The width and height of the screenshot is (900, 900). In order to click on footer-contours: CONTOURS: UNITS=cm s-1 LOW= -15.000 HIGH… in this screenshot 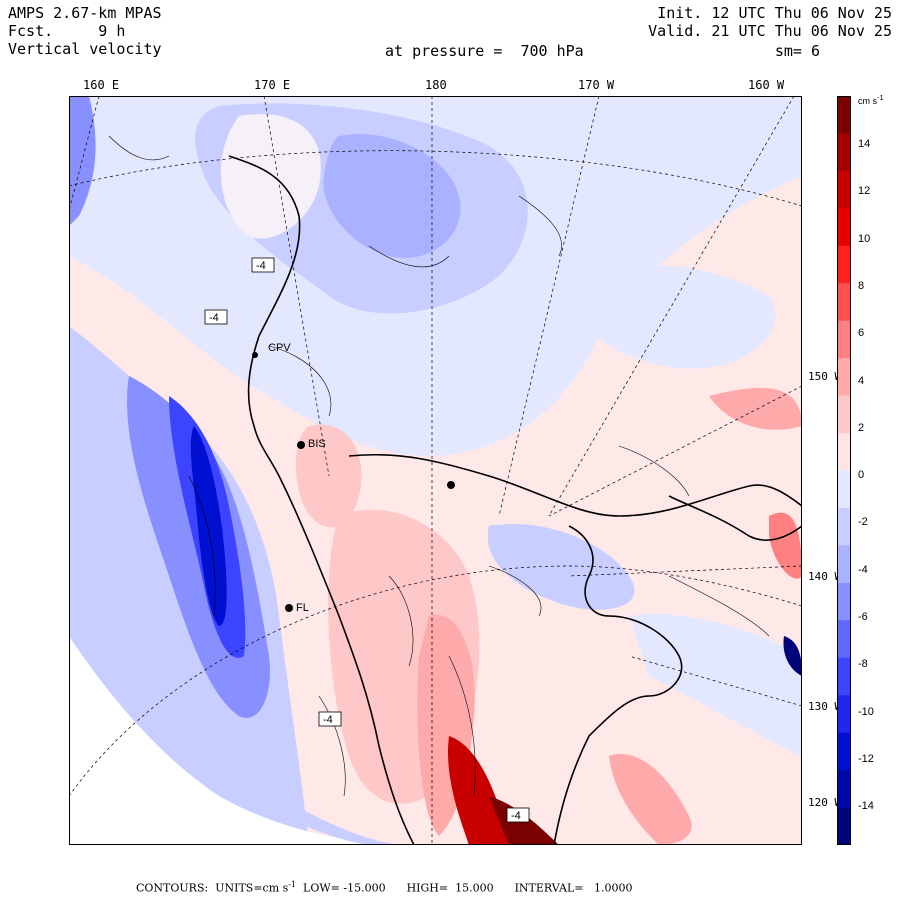, I will do `click(384, 887)`.